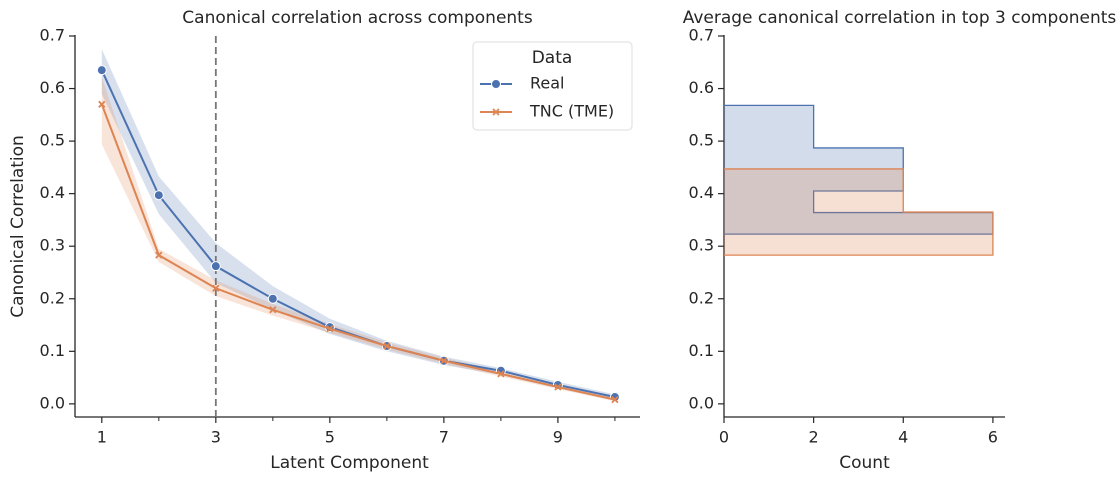  Describe the element at coordinates (558, 437) in the screenshot. I see `x-tick-label: 9` at that location.